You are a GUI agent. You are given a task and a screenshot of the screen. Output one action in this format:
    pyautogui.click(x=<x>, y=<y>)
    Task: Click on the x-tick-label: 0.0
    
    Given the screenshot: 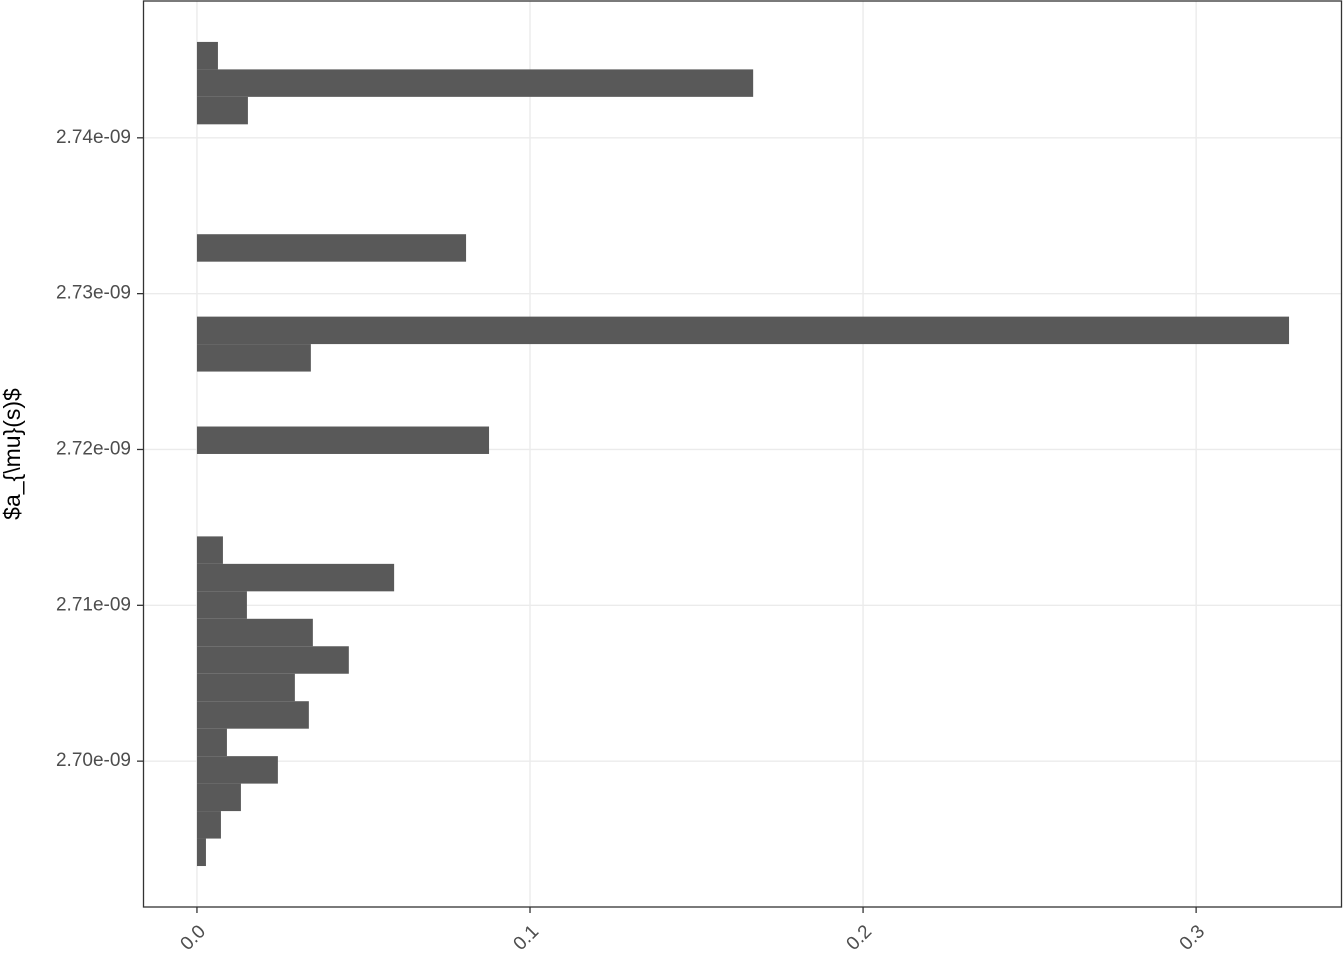 What is the action you would take?
    pyautogui.click(x=194, y=938)
    